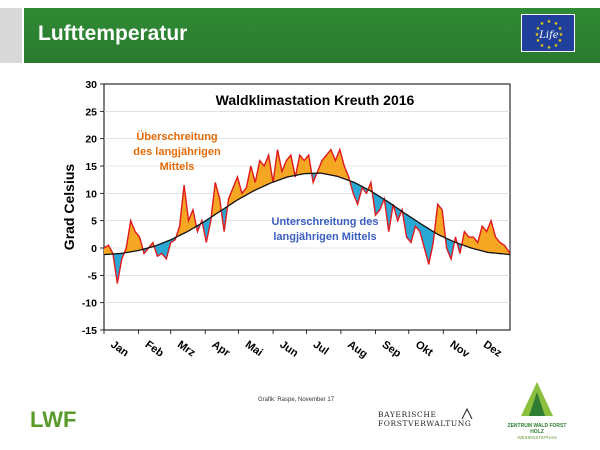  Describe the element at coordinates (91, 85) in the screenshot. I see `y-tick-label: 30` at that location.